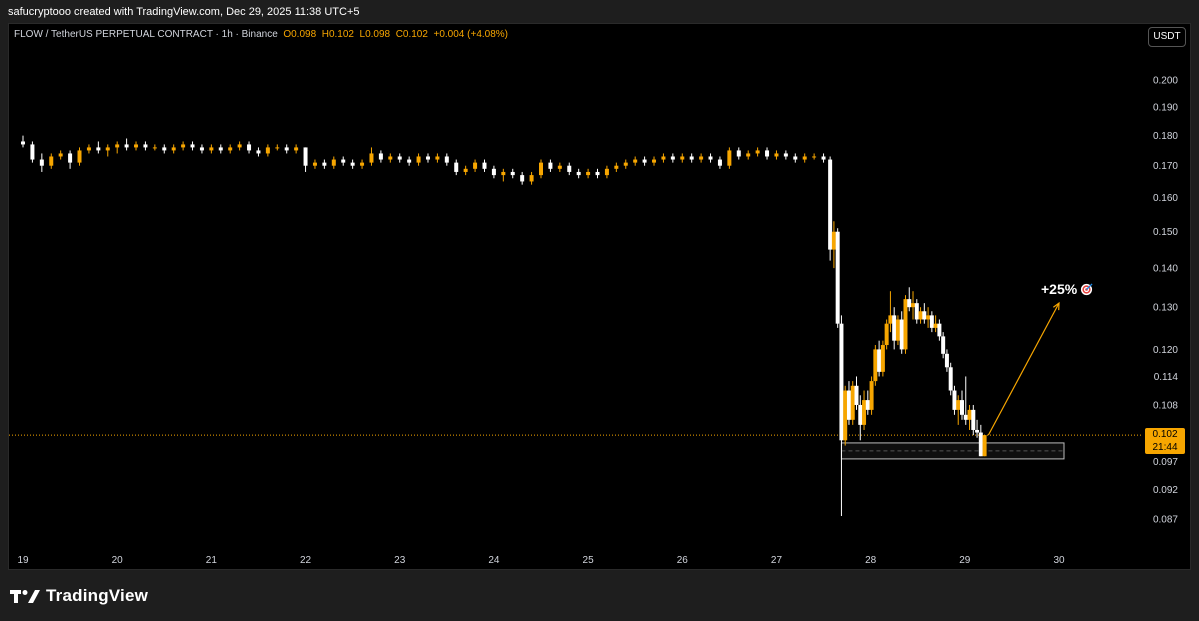 The image size is (1199, 621). Describe the element at coordinates (1059, 560) in the screenshot. I see `x-tick-label: 30` at that location.